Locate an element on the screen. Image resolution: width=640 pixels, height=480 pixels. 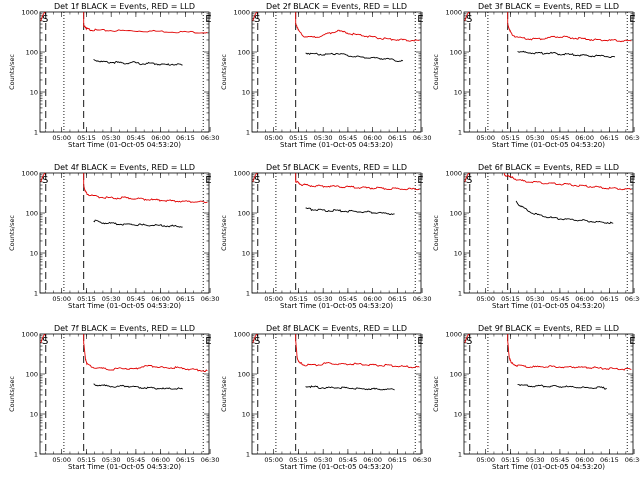
chart-title: Det 3f BLACK = Events, RED = LLD is located at coordinates (548, 6).